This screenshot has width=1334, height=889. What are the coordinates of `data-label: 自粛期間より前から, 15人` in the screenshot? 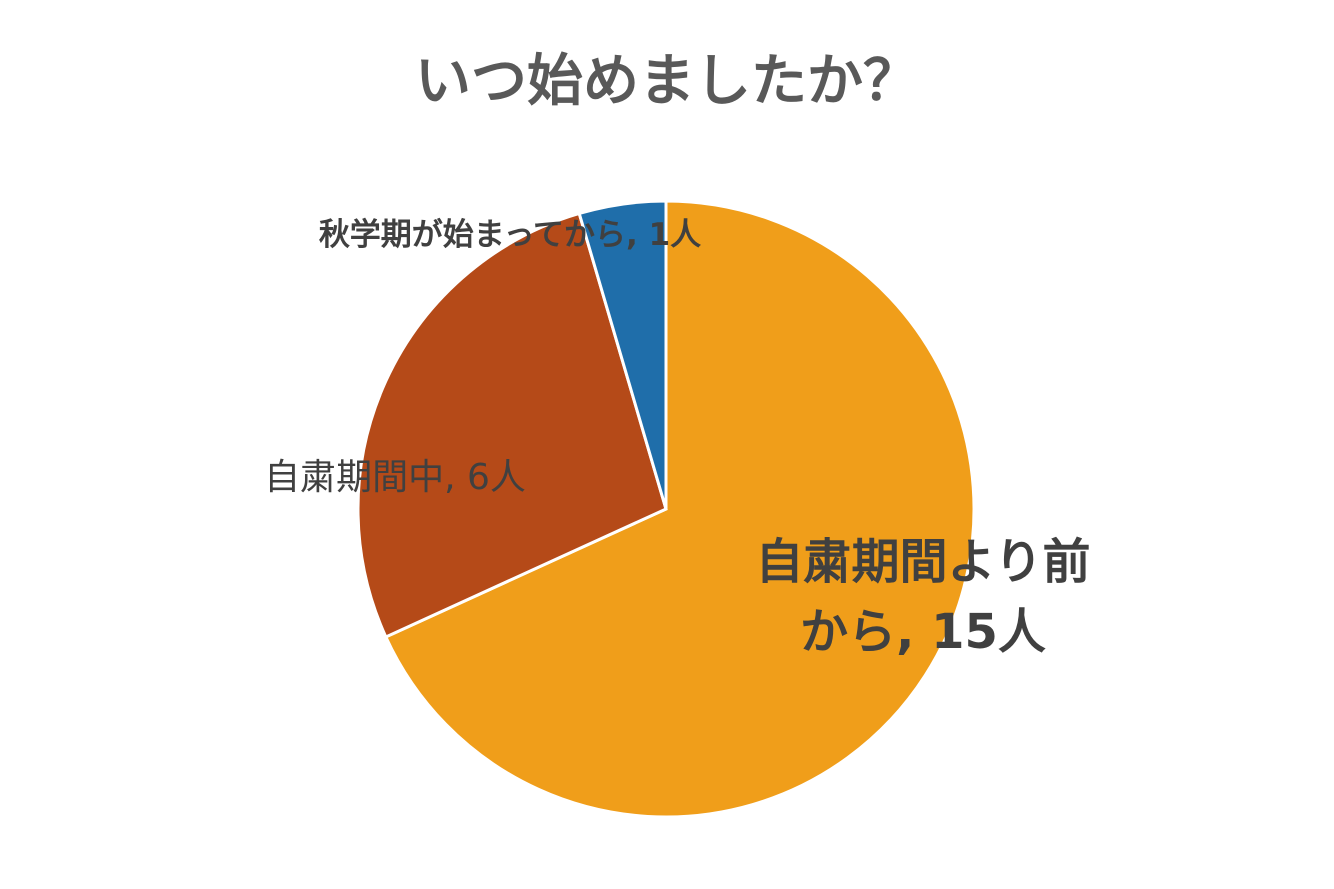 It's located at (923, 597).